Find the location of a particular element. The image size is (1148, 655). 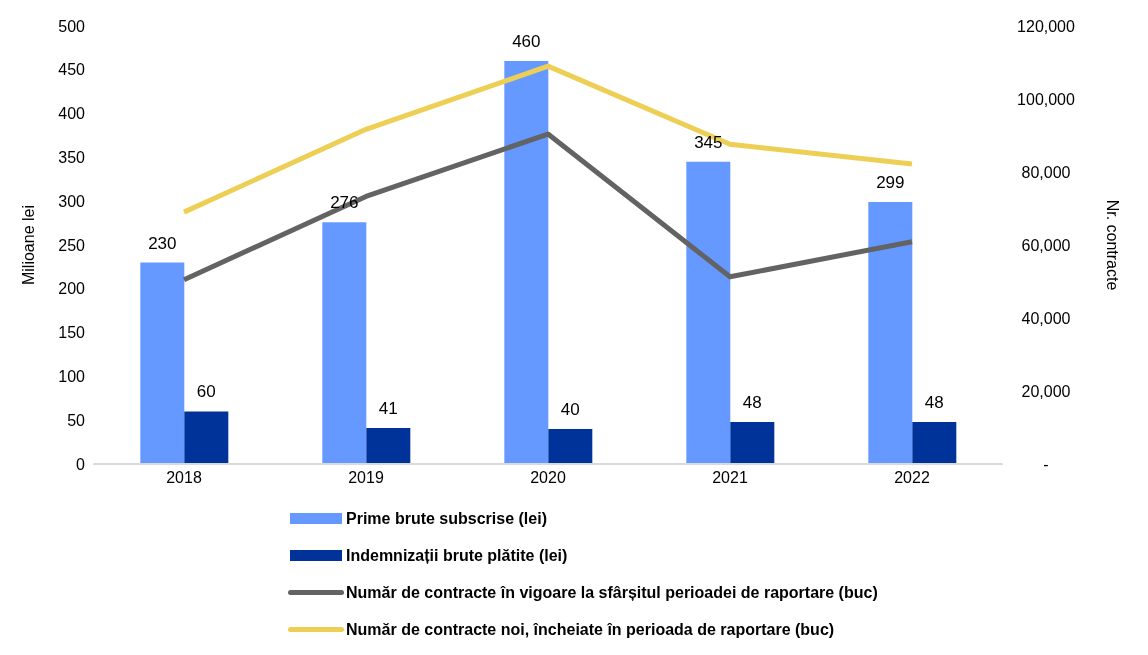

y2-tick-label: 100,000 is located at coordinates (1046, 99).